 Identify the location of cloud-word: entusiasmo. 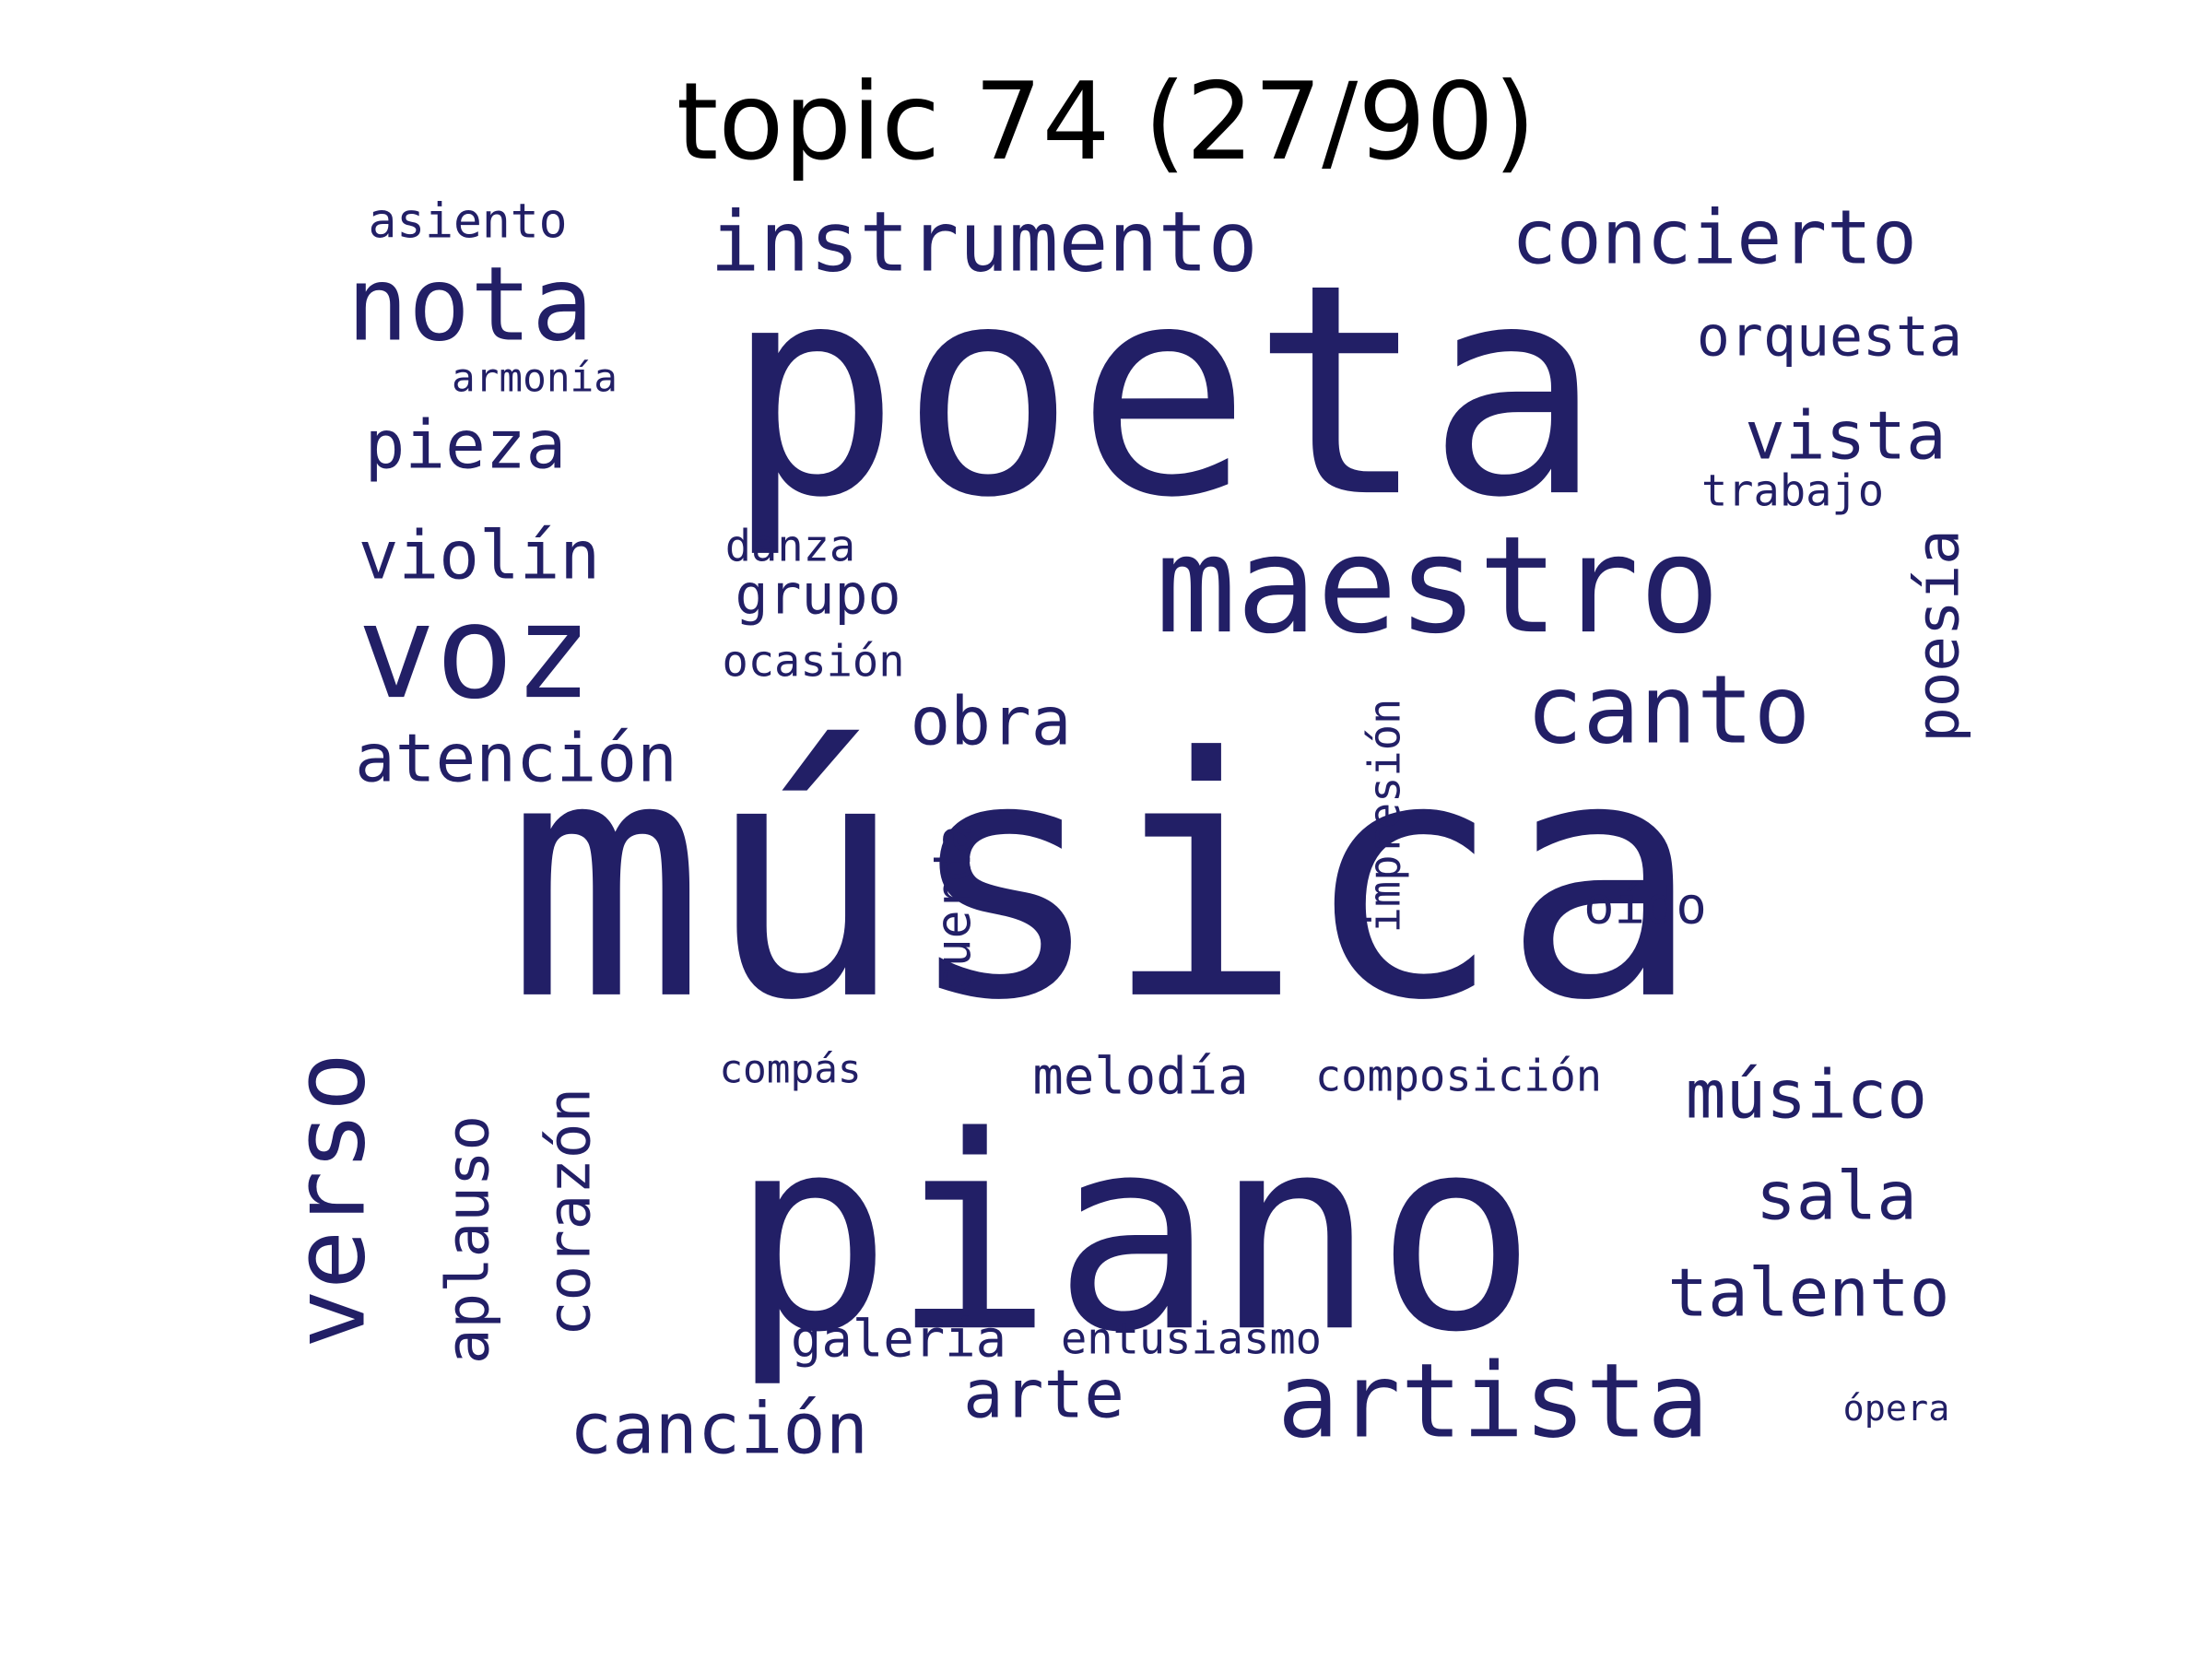
(1191, 1339).